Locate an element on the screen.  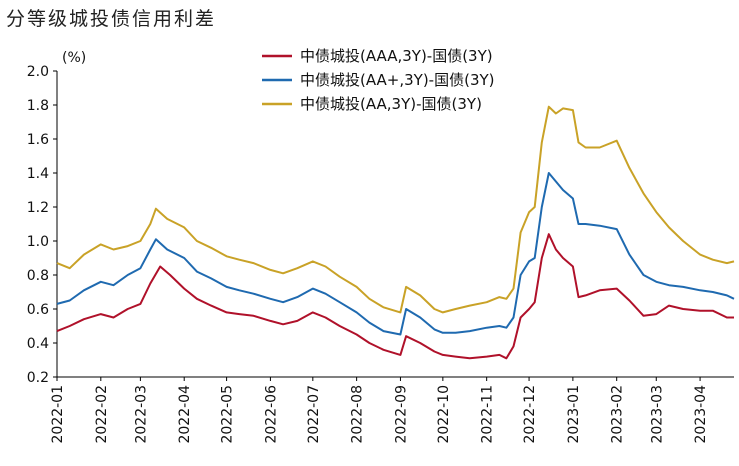
y-tick-label: 1.6 is located at coordinates (38, 140).